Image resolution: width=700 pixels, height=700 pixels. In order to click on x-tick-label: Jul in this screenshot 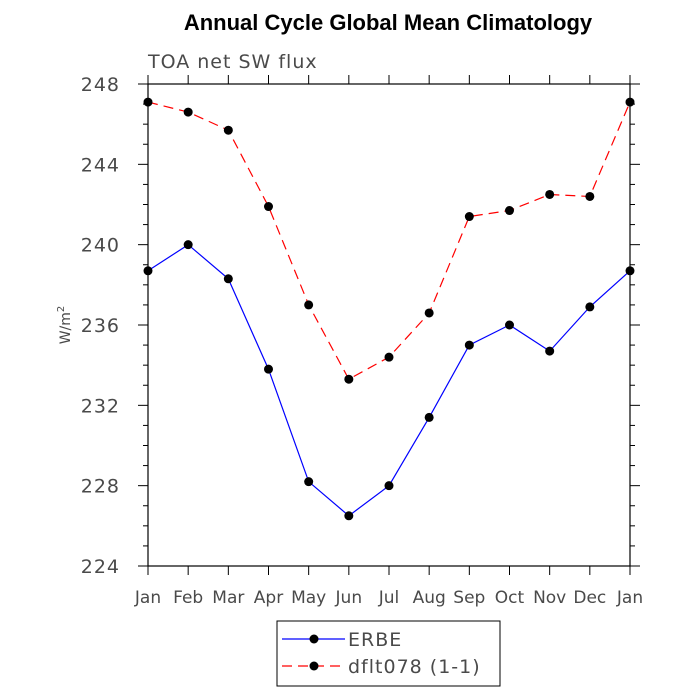, I will do `click(389, 598)`.